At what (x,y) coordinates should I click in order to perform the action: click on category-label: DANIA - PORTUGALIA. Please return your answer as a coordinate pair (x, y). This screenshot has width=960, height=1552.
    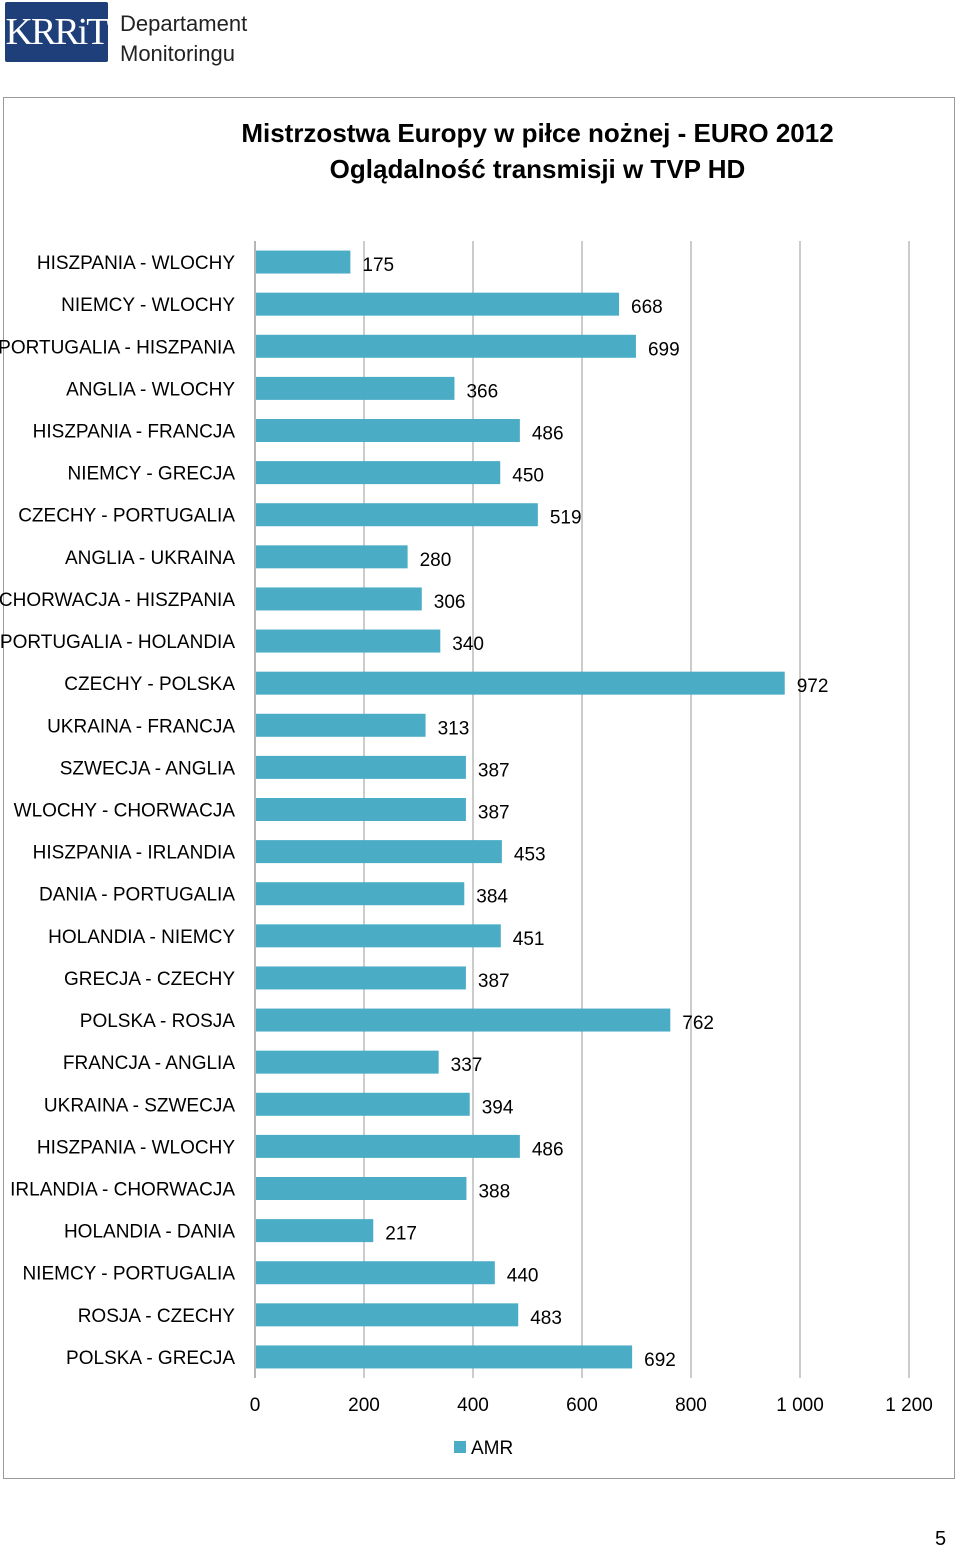
    Looking at the image, I should click on (137, 895).